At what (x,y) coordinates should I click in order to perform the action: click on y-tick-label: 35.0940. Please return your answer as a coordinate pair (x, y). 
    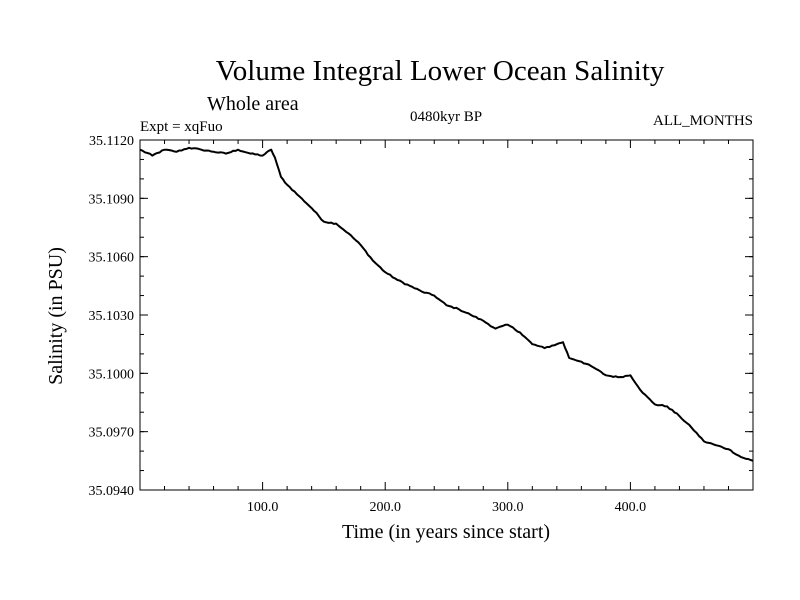
    Looking at the image, I should click on (112, 491).